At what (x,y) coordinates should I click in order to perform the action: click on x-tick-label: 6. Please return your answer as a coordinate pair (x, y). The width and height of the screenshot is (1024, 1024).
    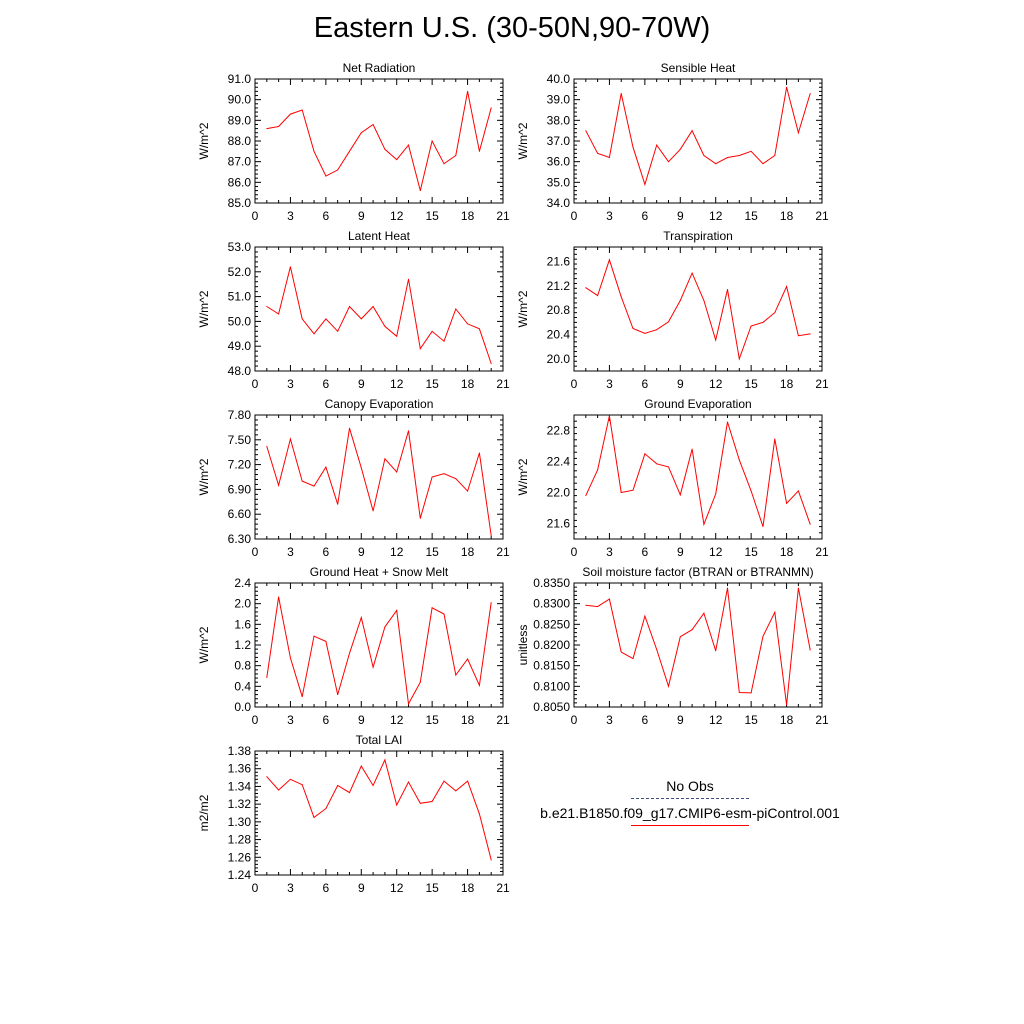
    Looking at the image, I should click on (326, 552).